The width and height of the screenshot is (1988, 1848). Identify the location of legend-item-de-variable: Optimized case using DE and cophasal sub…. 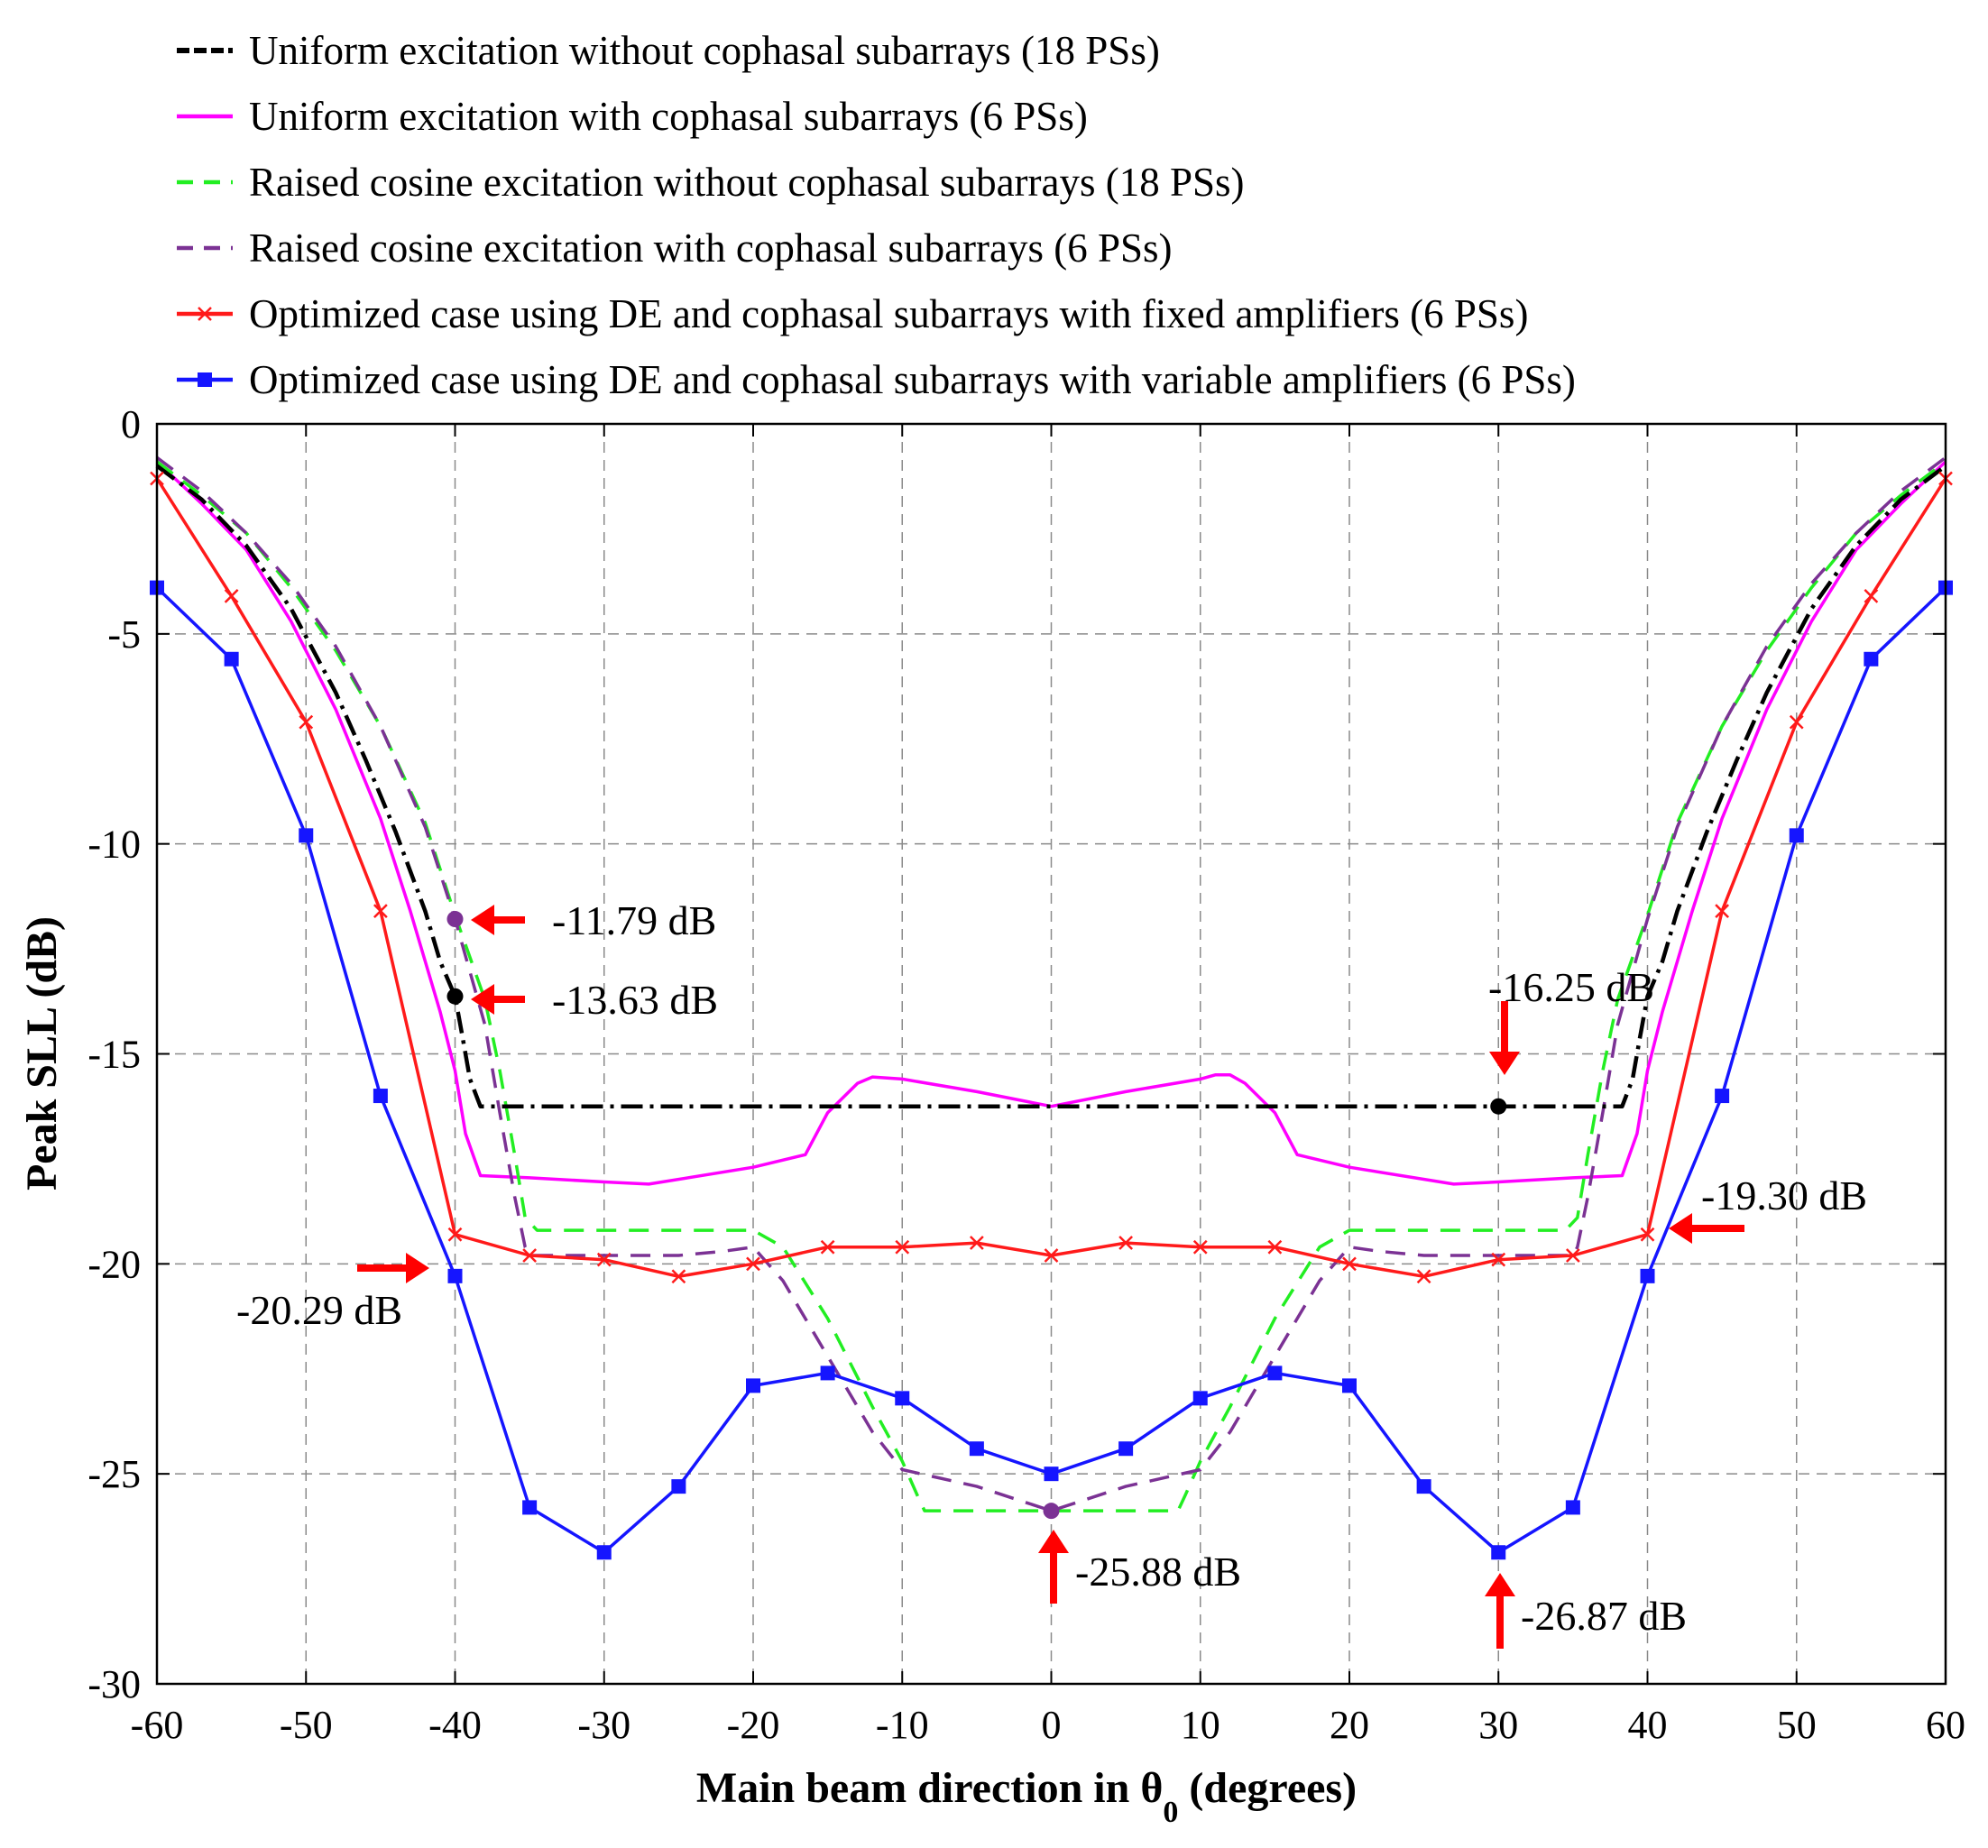
(877, 379).